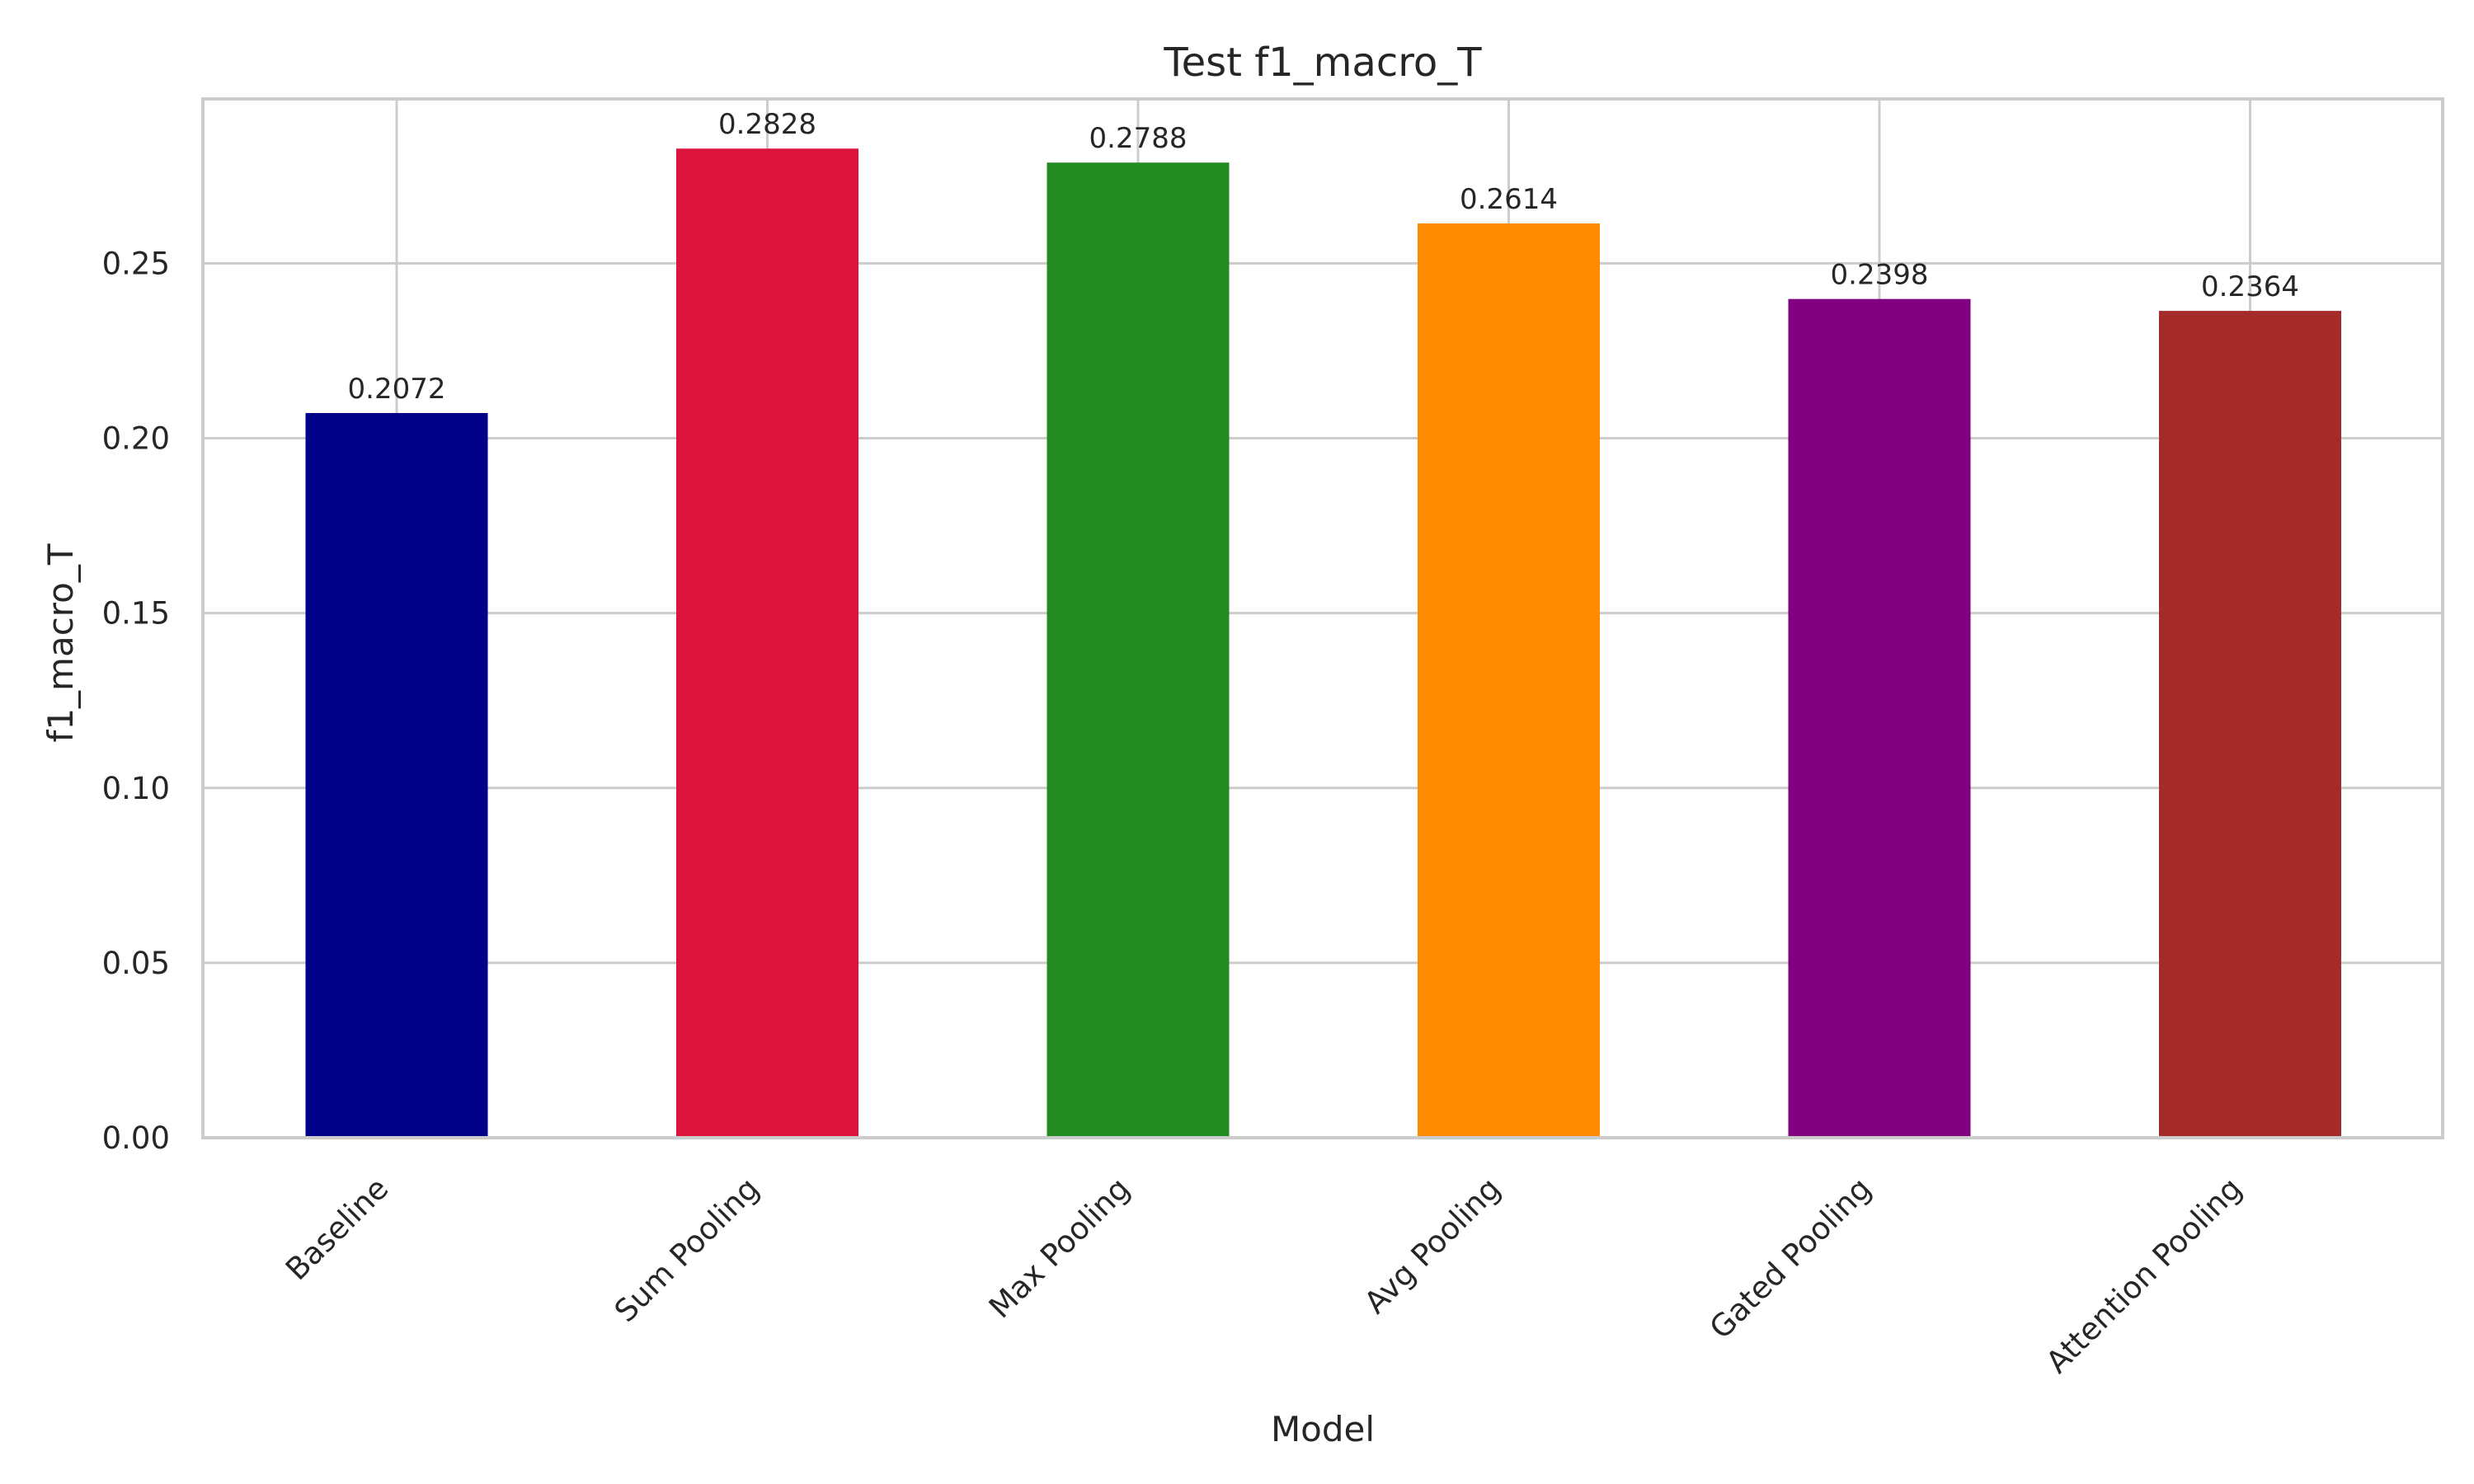 Image resolution: width=2474 pixels, height=1484 pixels. I want to click on data-label: 0.2614, so click(1509, 199).